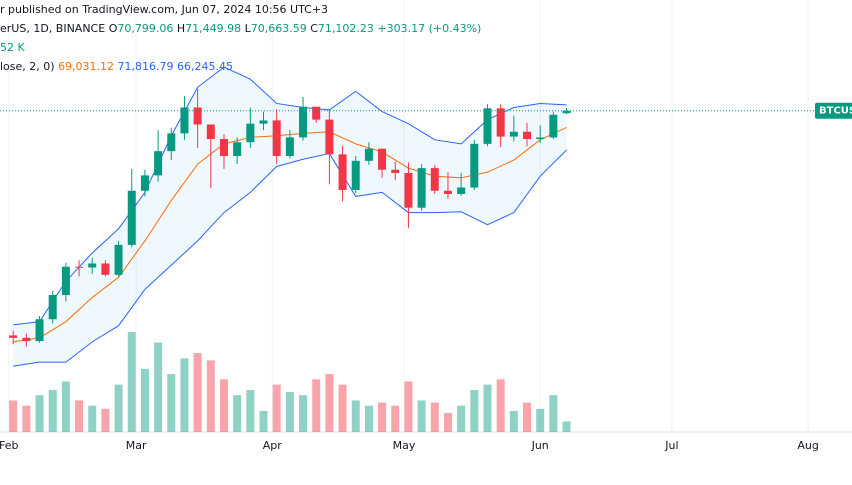 The height and width of the screenshot is (485, 852). Describe the element at coordinates (429, 28) in the screenshot. I see `change: +303.17 (+0.43%)` at that location.